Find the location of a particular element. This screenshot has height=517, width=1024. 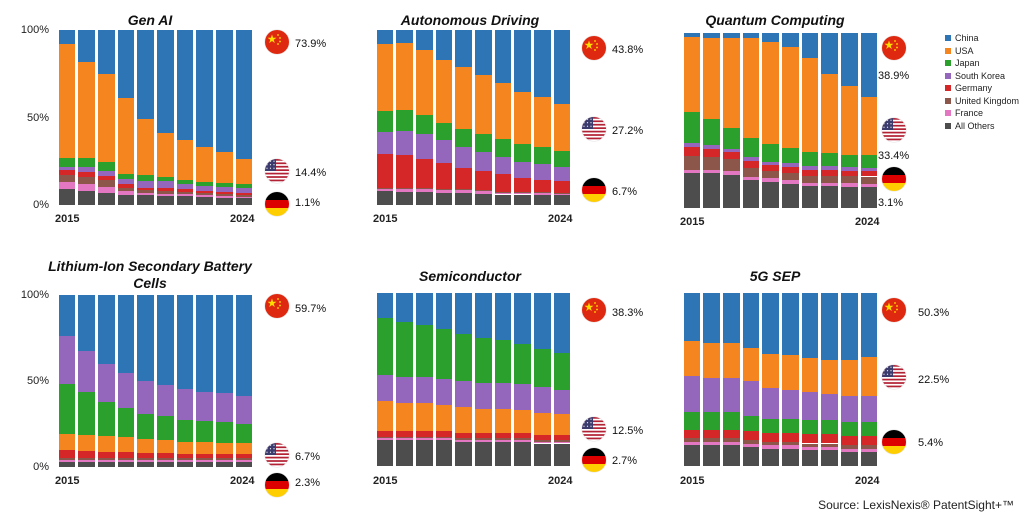

chart-title: Quantum Computing is located at coordinates (775, 20).